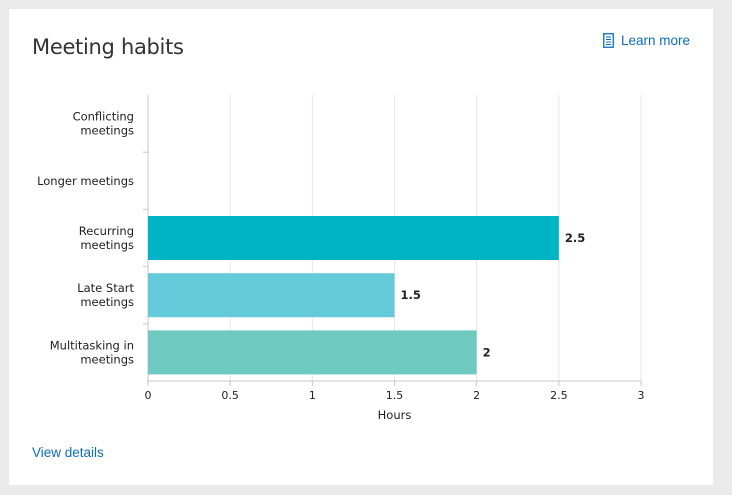 This screenshot has width=732, height=495. I want to click on x-tick-label: 2, so click(476, 395).